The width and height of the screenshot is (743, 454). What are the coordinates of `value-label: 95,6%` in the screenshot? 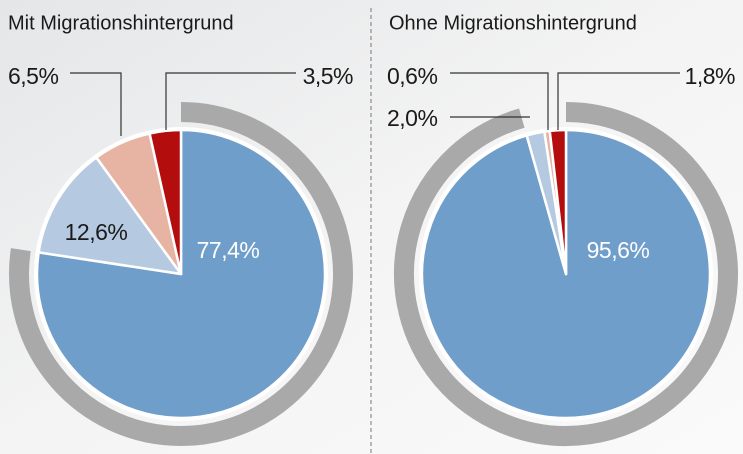 It's located at (618, 250).